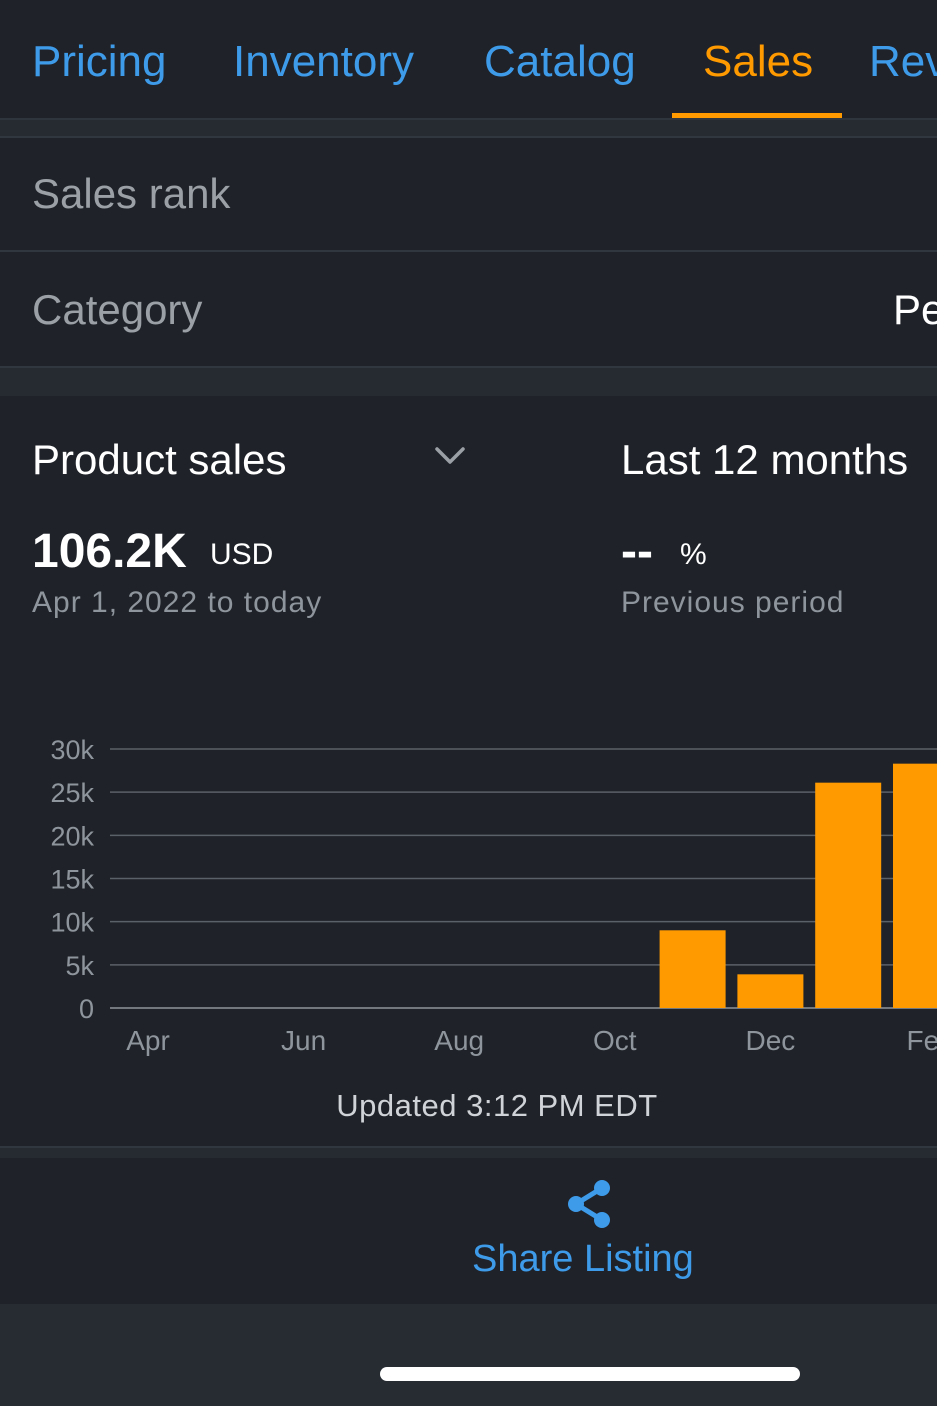  I want to click on y-tick-label: 20k, so click(72, 836).